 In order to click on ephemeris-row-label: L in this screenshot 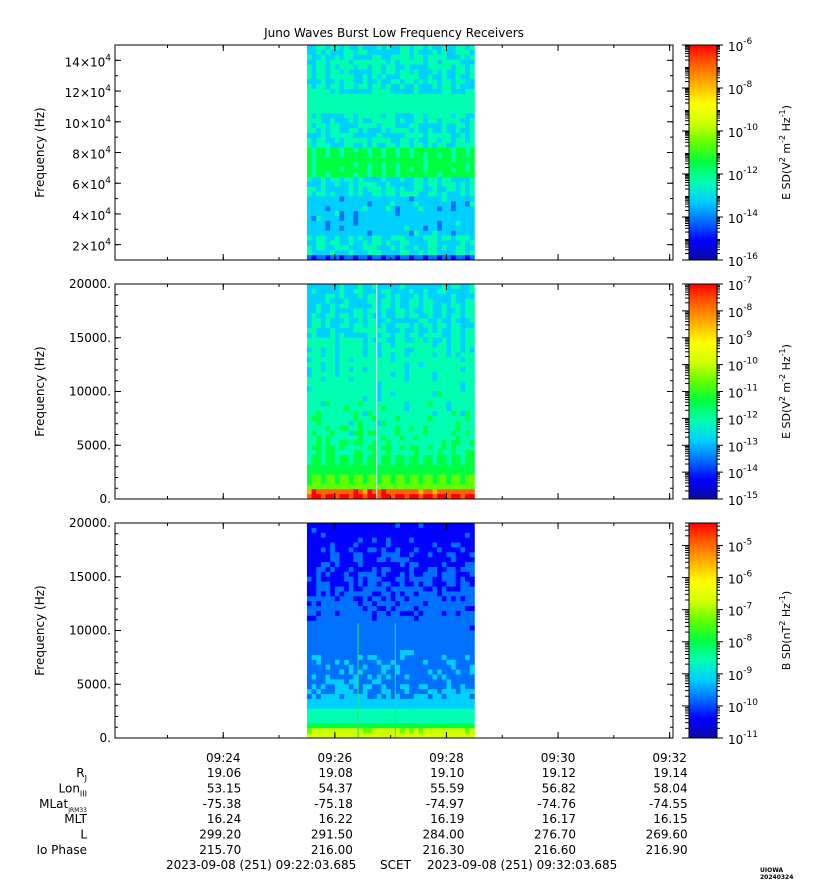, I will do `click(83, 835)`.